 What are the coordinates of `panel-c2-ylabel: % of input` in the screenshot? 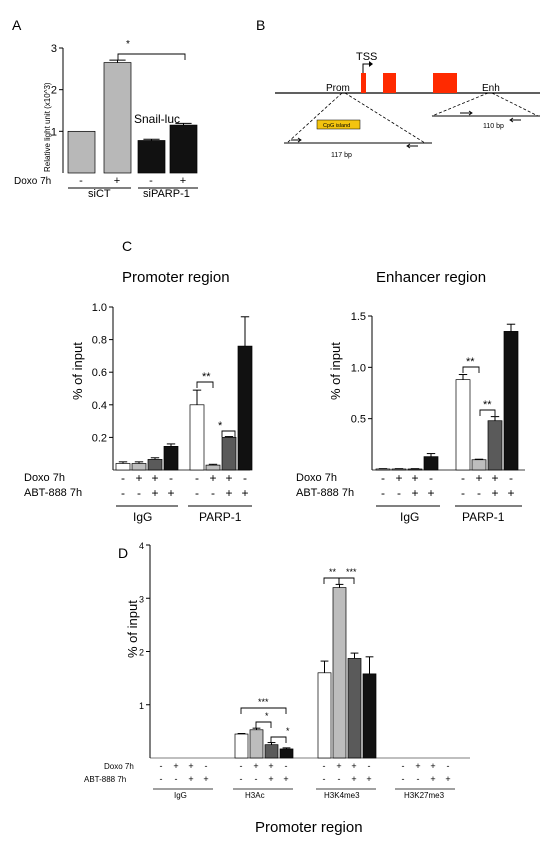 It's located at (335, 371).